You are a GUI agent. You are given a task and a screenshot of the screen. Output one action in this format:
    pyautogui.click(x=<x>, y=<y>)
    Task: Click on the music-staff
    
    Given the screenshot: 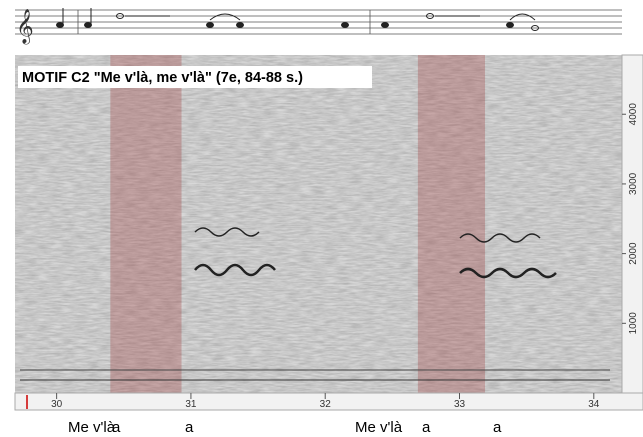 What is the action you would take?
    pyautogui.click(x=318, y=22)
    